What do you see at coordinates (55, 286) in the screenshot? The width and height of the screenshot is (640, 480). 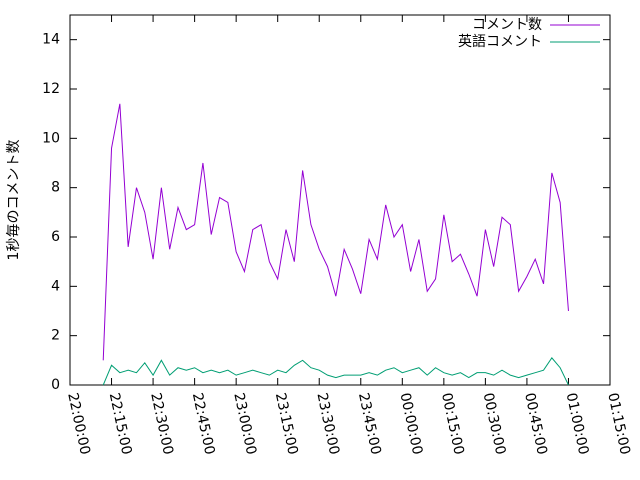 I see `y-tick-label: 4` at bounding box center [55, 286].